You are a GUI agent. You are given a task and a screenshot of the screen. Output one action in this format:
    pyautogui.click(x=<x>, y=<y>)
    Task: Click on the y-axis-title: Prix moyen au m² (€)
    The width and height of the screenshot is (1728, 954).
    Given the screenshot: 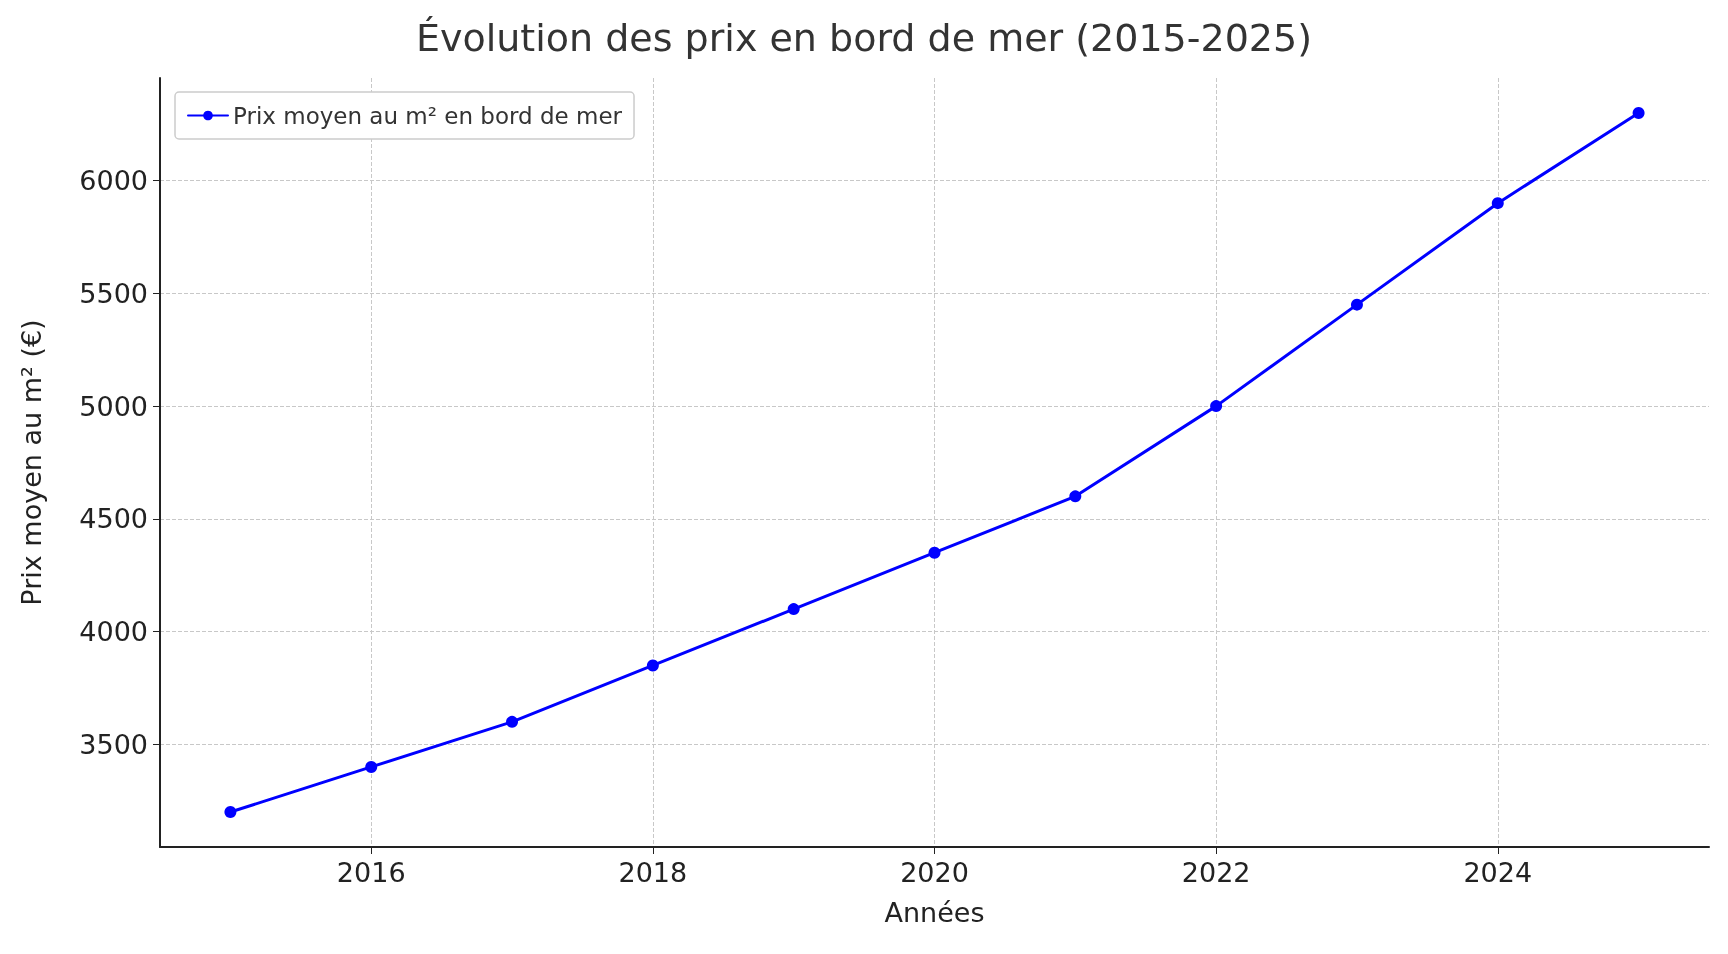 What is the action you would take?
    pyautogui.click(x=31, y=462)
    